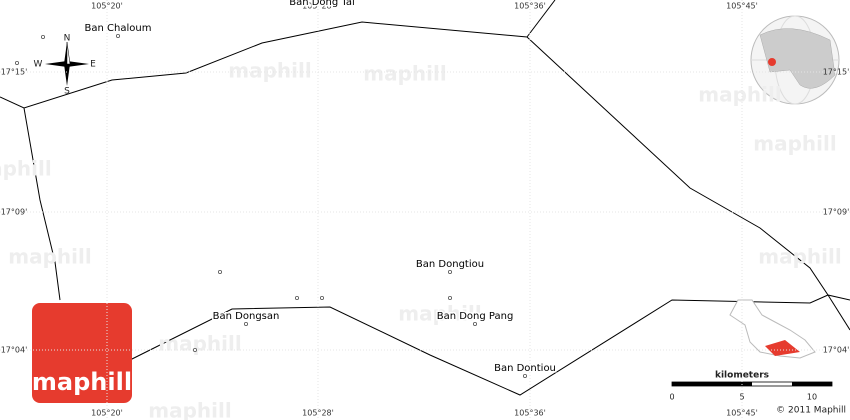  I want to click on globe, so click(795, 60).